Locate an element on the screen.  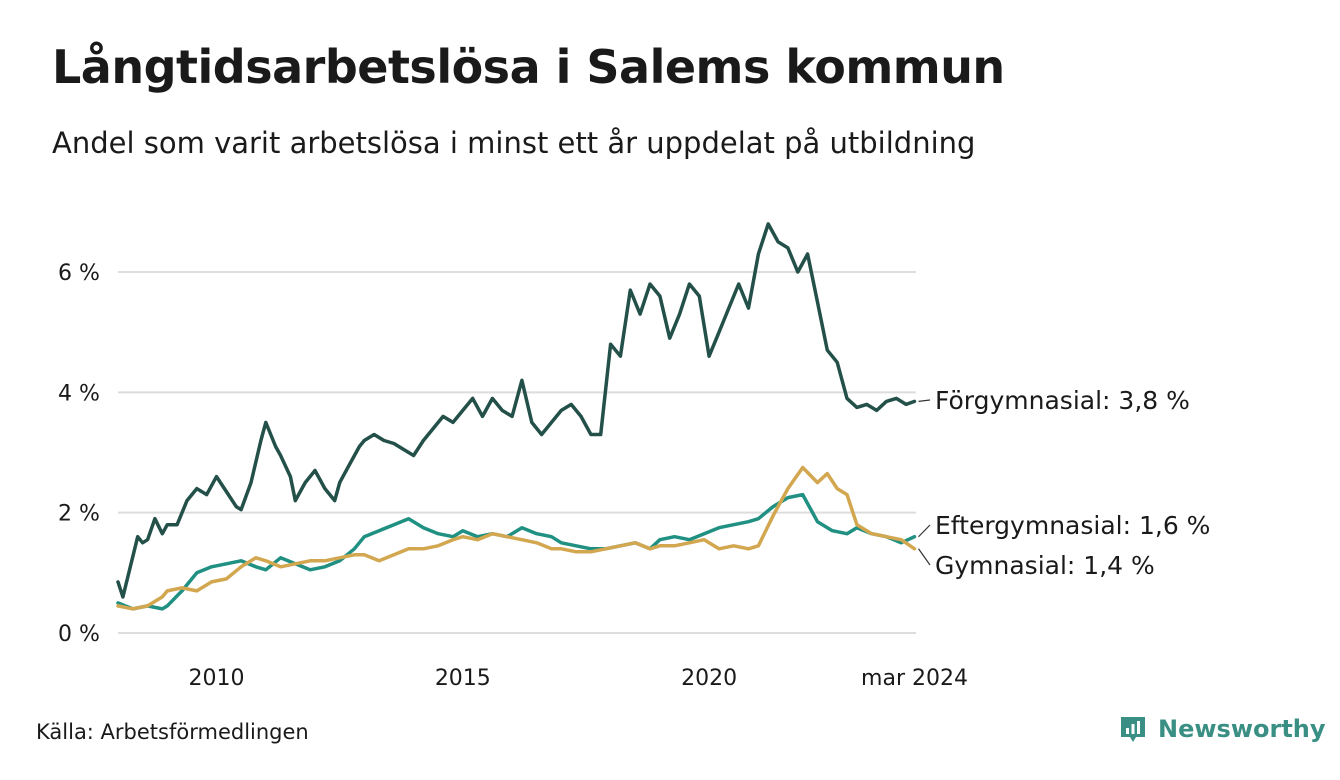
newsworthy-logo-icon is located at coordinates (1133, 729).